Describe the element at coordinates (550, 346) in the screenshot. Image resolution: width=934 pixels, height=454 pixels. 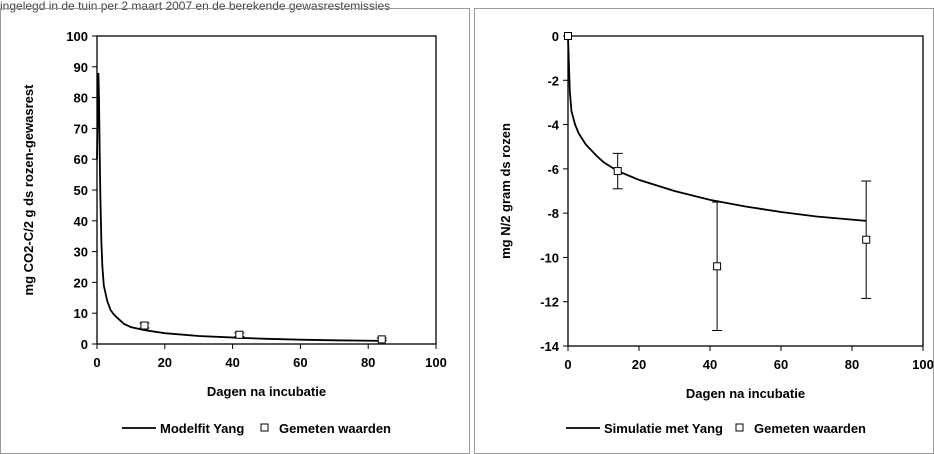
I see `y-tick-label: -14` at that location.